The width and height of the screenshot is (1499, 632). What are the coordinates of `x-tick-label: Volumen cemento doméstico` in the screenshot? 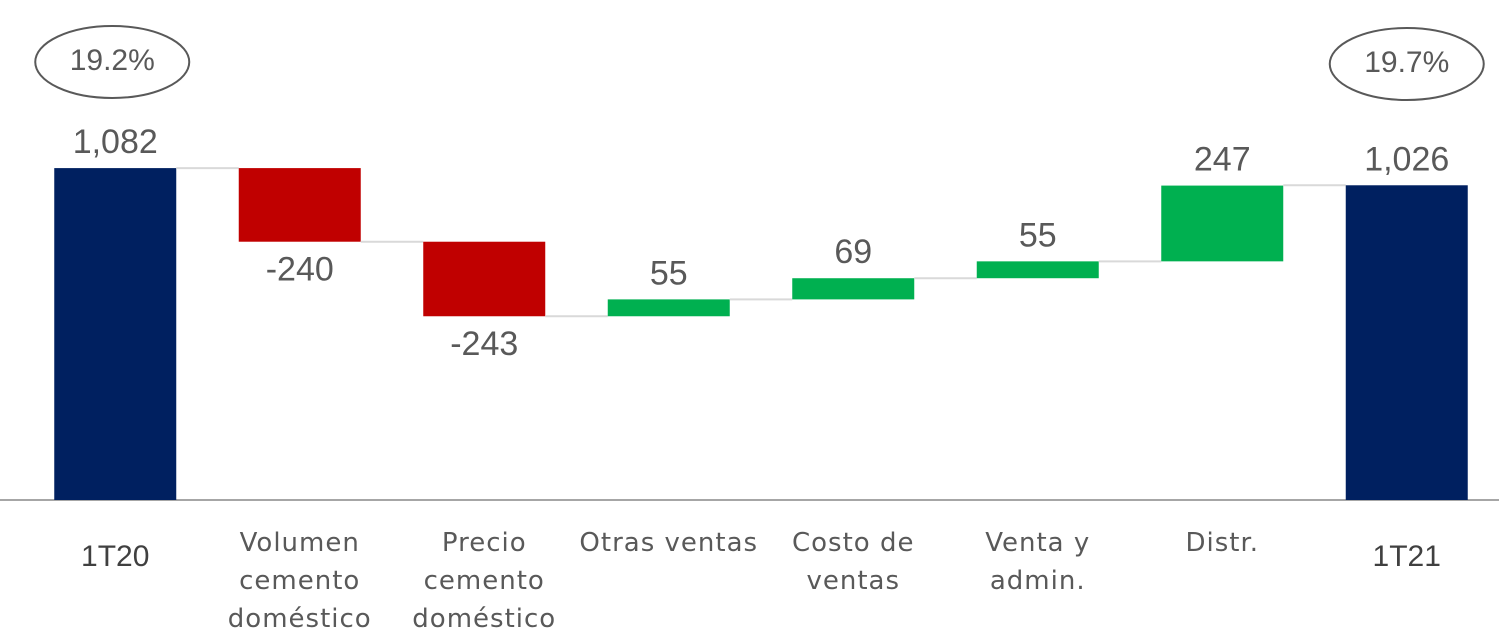 It's located at (299, 580).